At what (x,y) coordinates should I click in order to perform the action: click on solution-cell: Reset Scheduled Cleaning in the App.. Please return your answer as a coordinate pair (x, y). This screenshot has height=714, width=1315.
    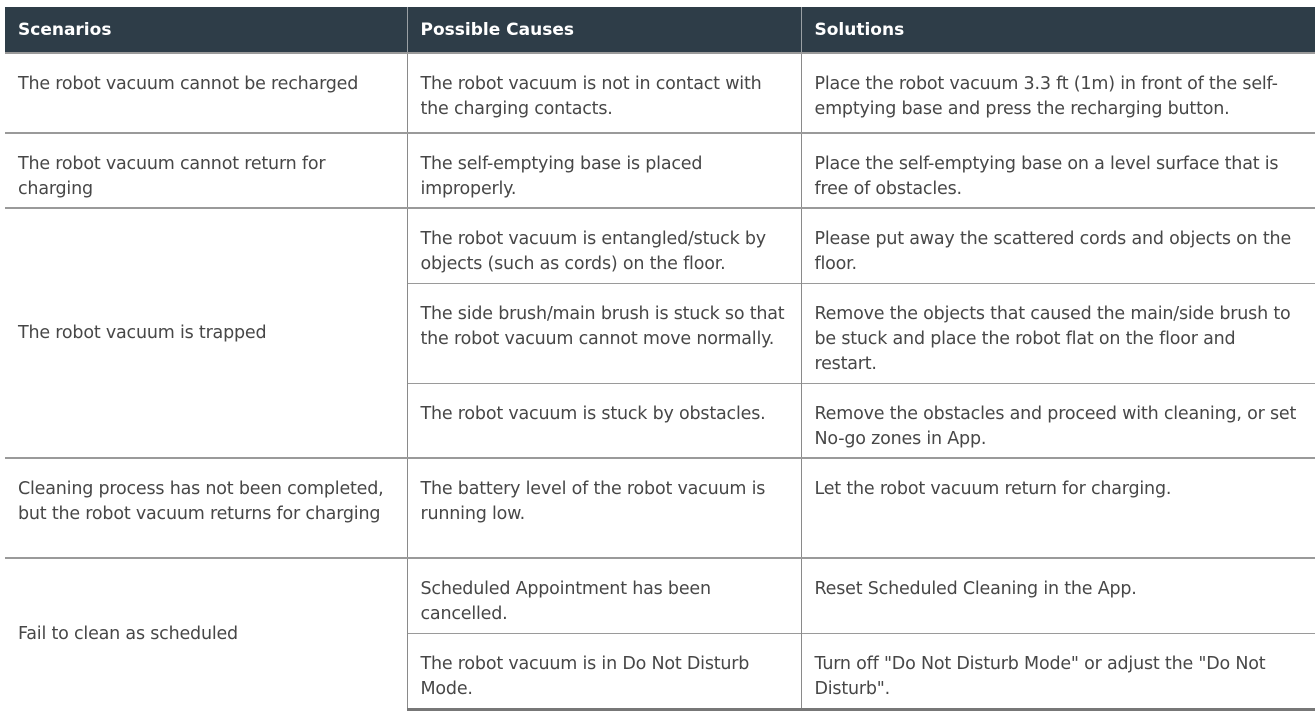
    Looking at the image, I should click on (1057, 595).